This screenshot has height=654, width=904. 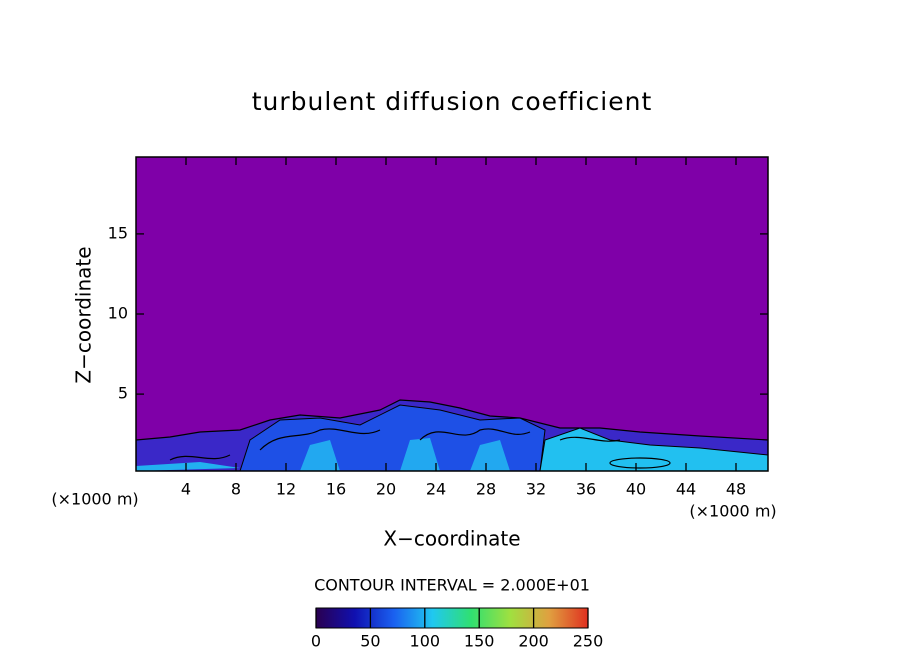 I want to click on chart-title: turbulent diffusion coefficient, so click(x=452, y=101).